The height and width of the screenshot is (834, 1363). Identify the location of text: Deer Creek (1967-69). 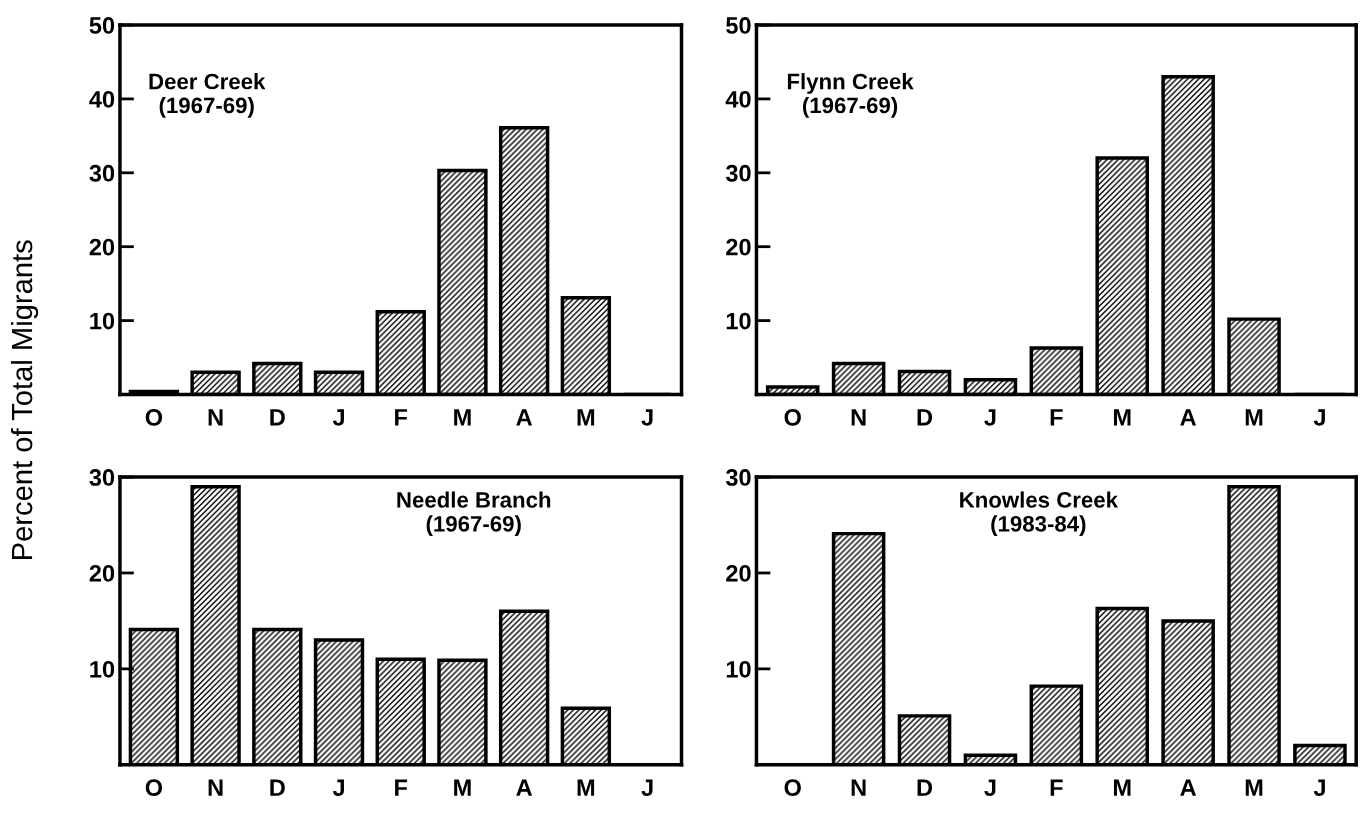
(207, 95).